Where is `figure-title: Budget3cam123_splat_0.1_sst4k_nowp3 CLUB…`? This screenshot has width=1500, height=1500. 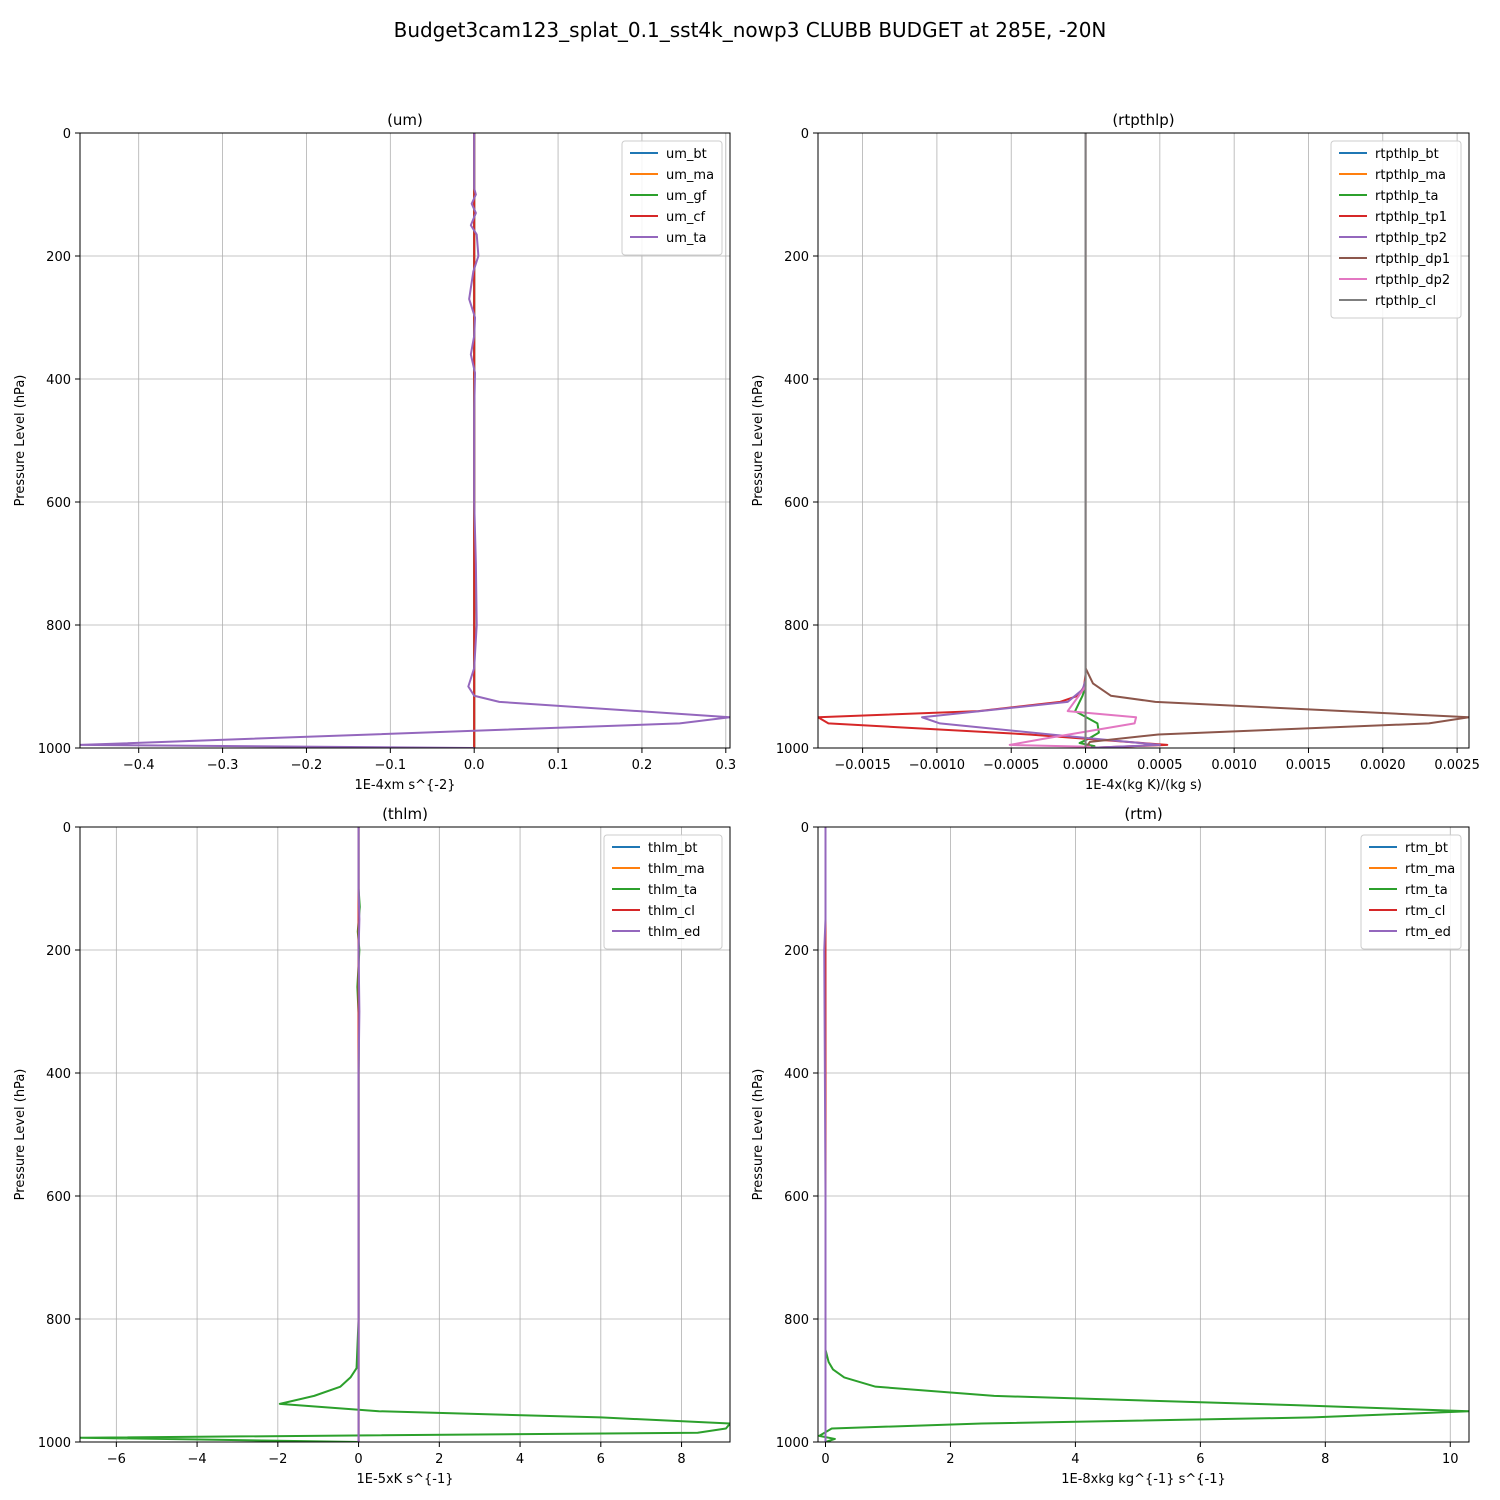
figure-title: Budget3cam123_splat_0.1_sst4k_nowp3 CLUB… is located at coordinates (750, 30).